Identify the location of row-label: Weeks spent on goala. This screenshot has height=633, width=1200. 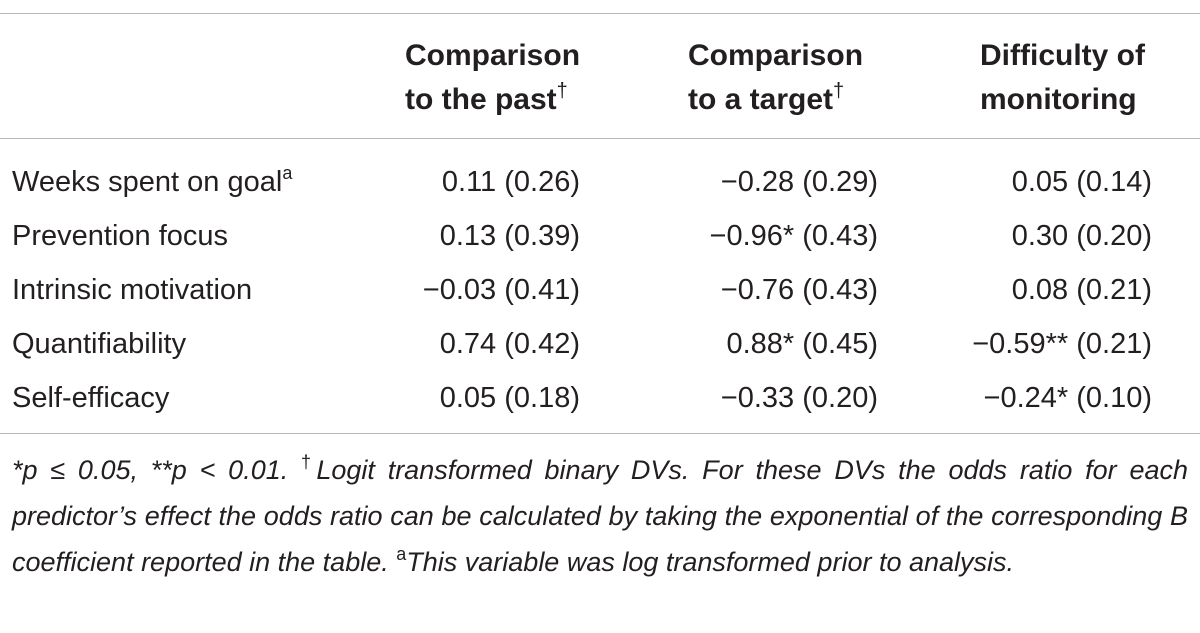
(152, 180).